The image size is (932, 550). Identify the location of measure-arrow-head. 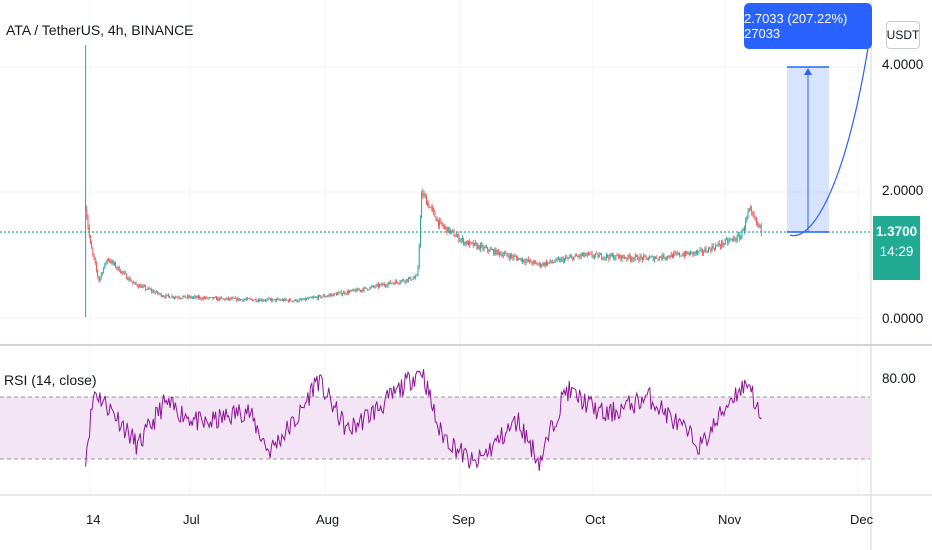
(808, 71).